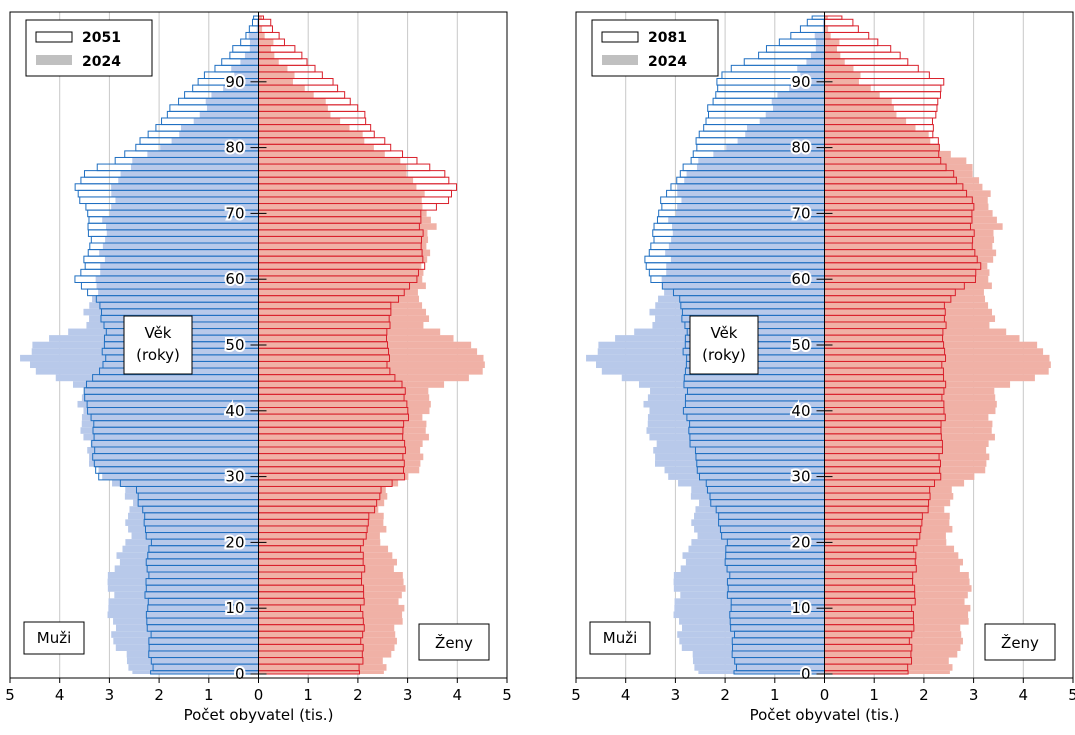 This screenshot has height=735, width=1075. I want to click on chart-1-age-tick-label: 70, so click(234, 213).